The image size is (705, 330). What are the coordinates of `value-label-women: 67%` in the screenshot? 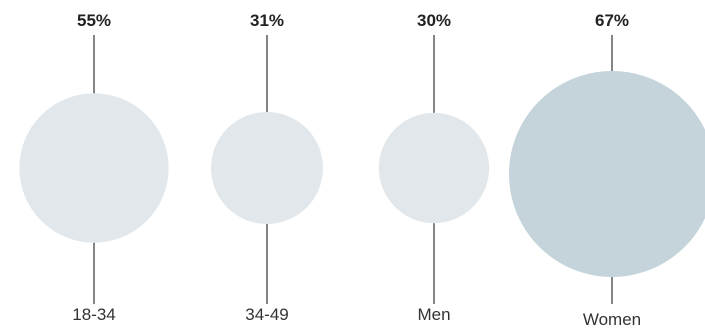 It's located at (612, 20).